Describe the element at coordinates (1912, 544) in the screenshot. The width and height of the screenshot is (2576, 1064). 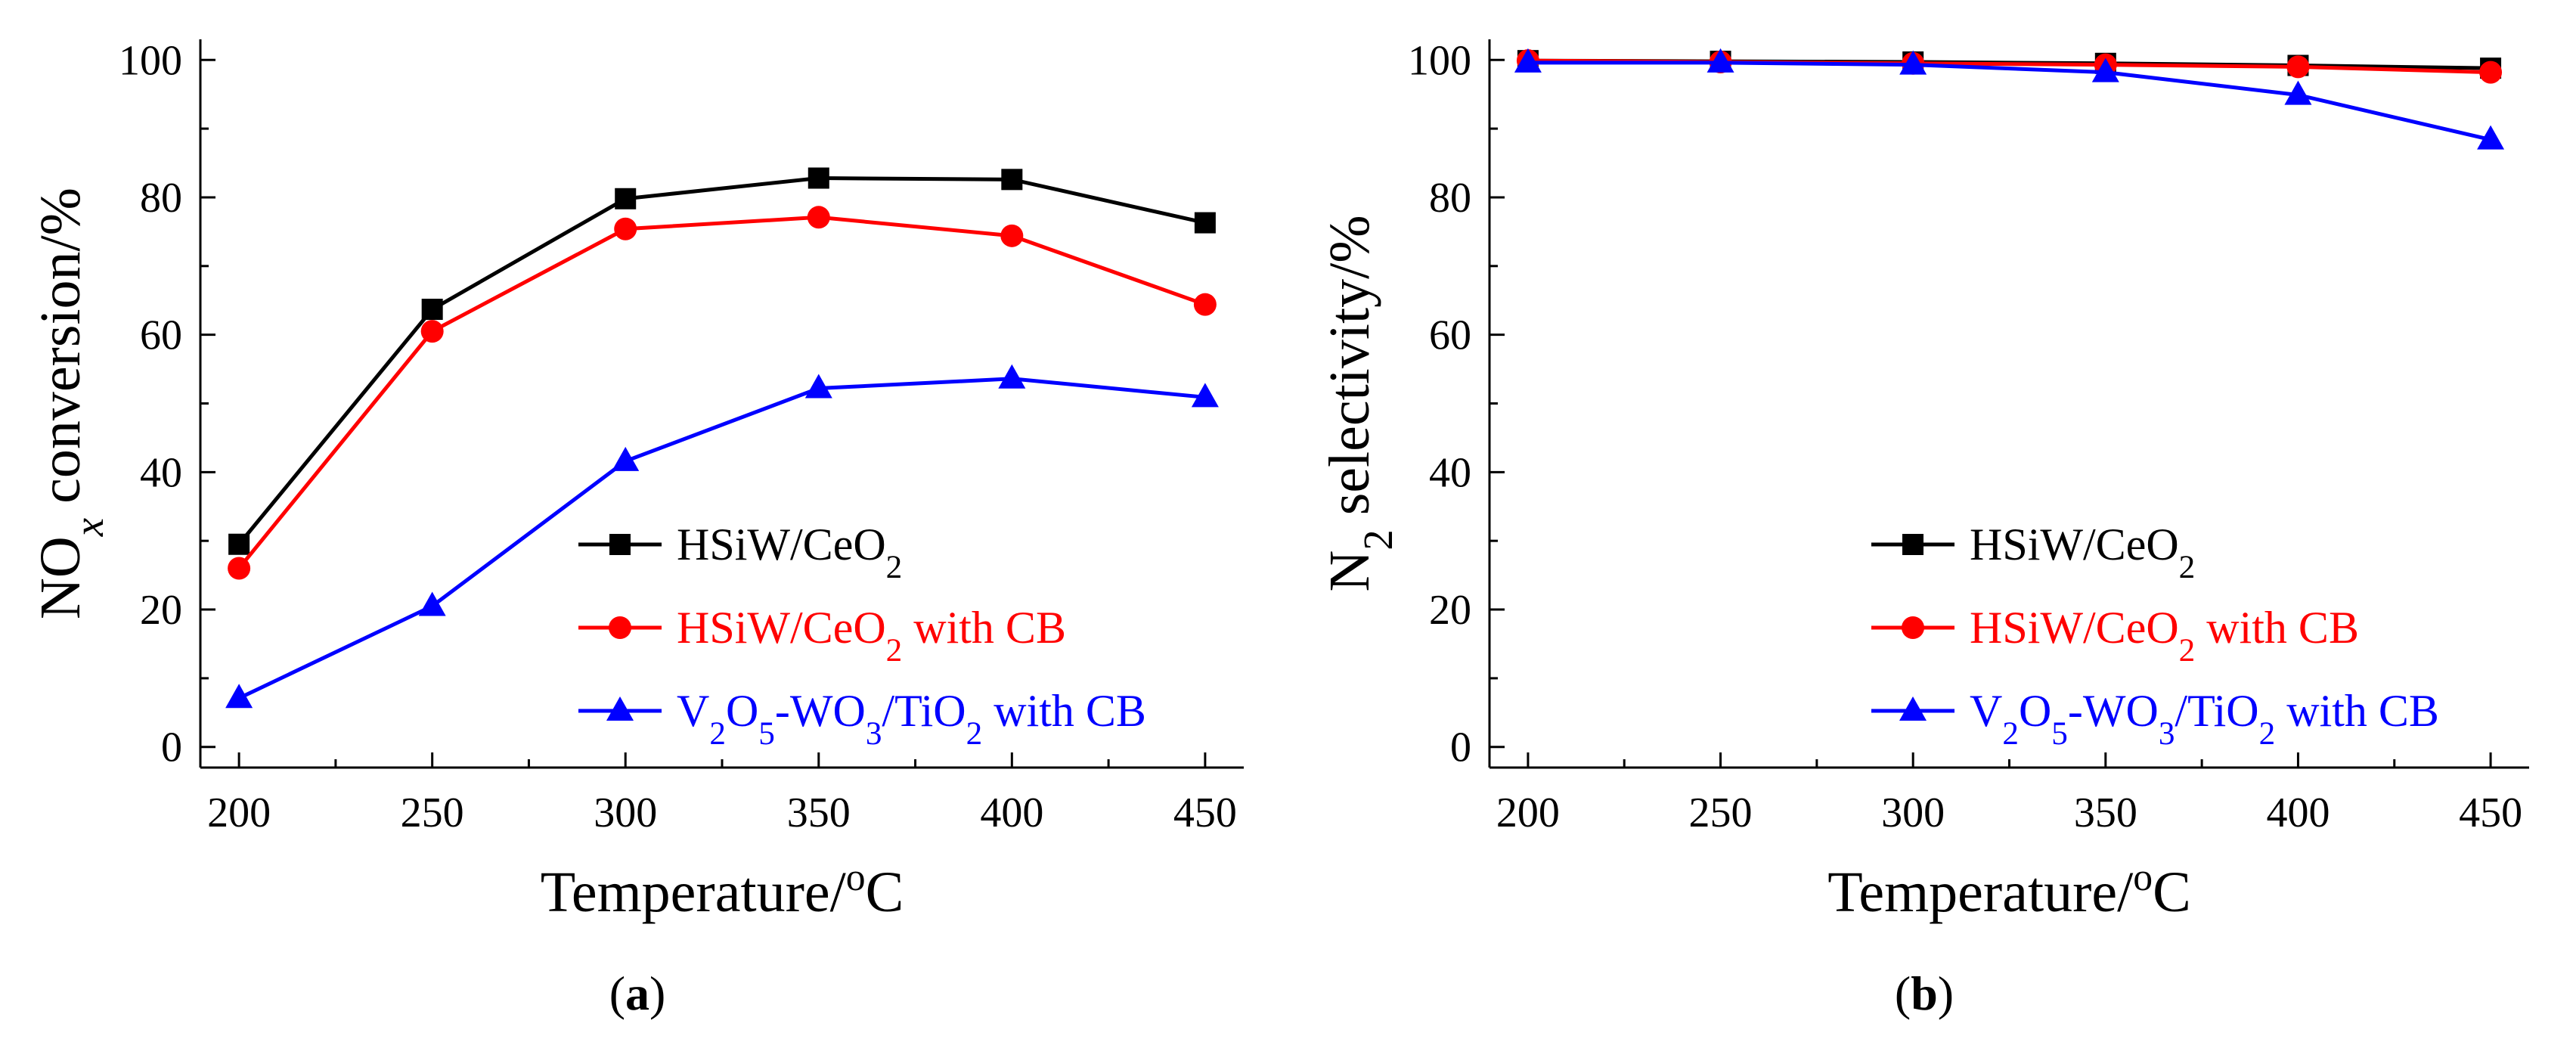
I see `panel-b-legend-0-marker` at that location.